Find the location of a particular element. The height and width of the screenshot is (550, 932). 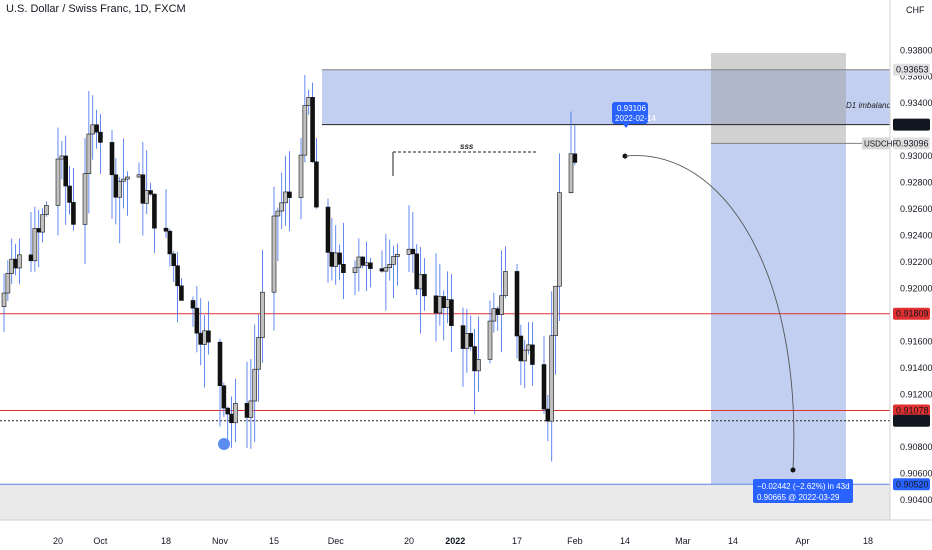

y-tick-label: 0.91200 is located at coordinates (916, 394).